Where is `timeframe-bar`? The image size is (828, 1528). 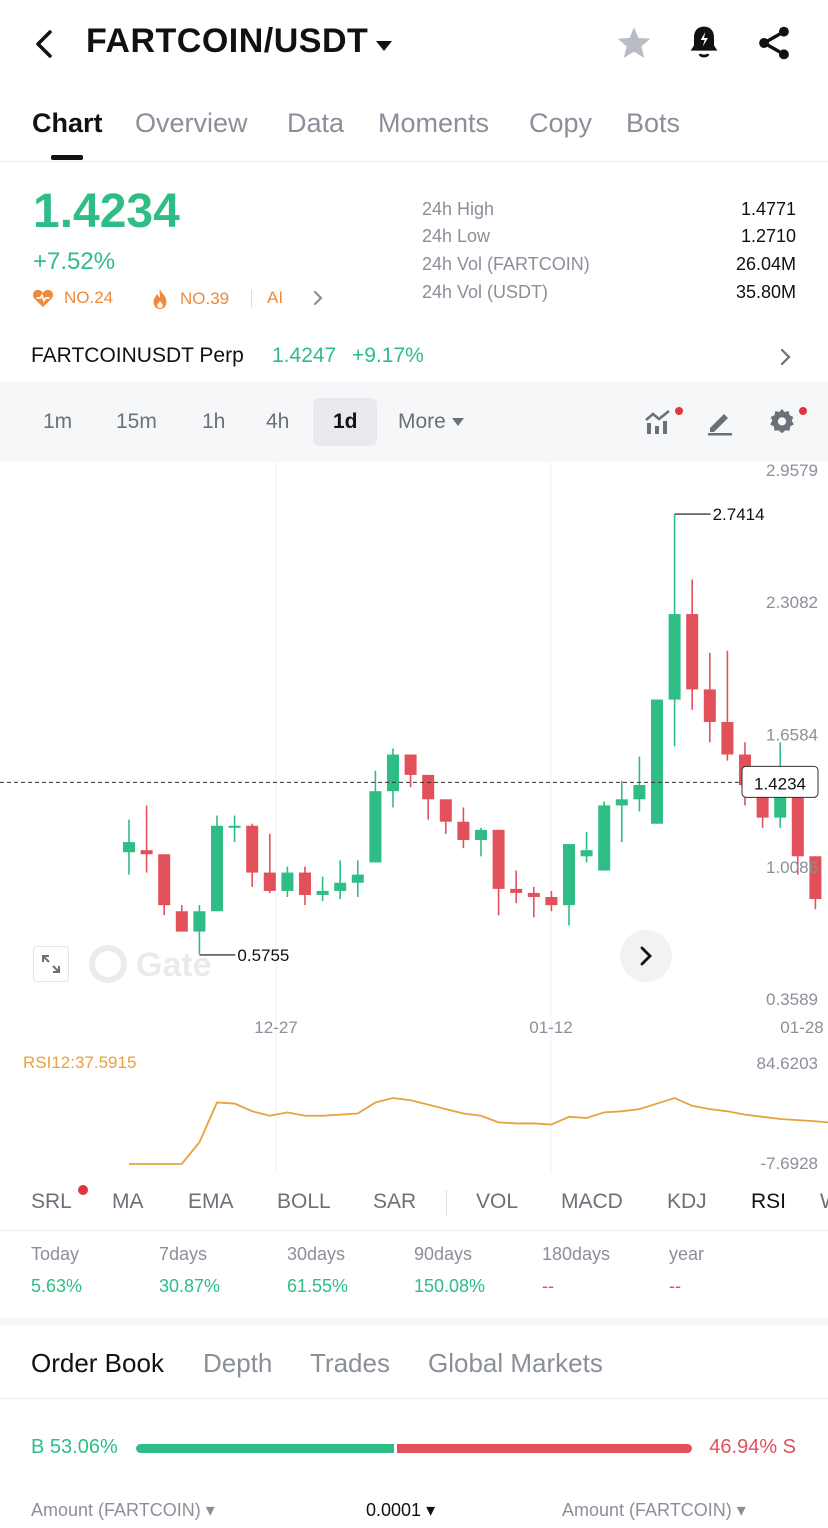
timeframe-bar is located at coordinates (414, 422).